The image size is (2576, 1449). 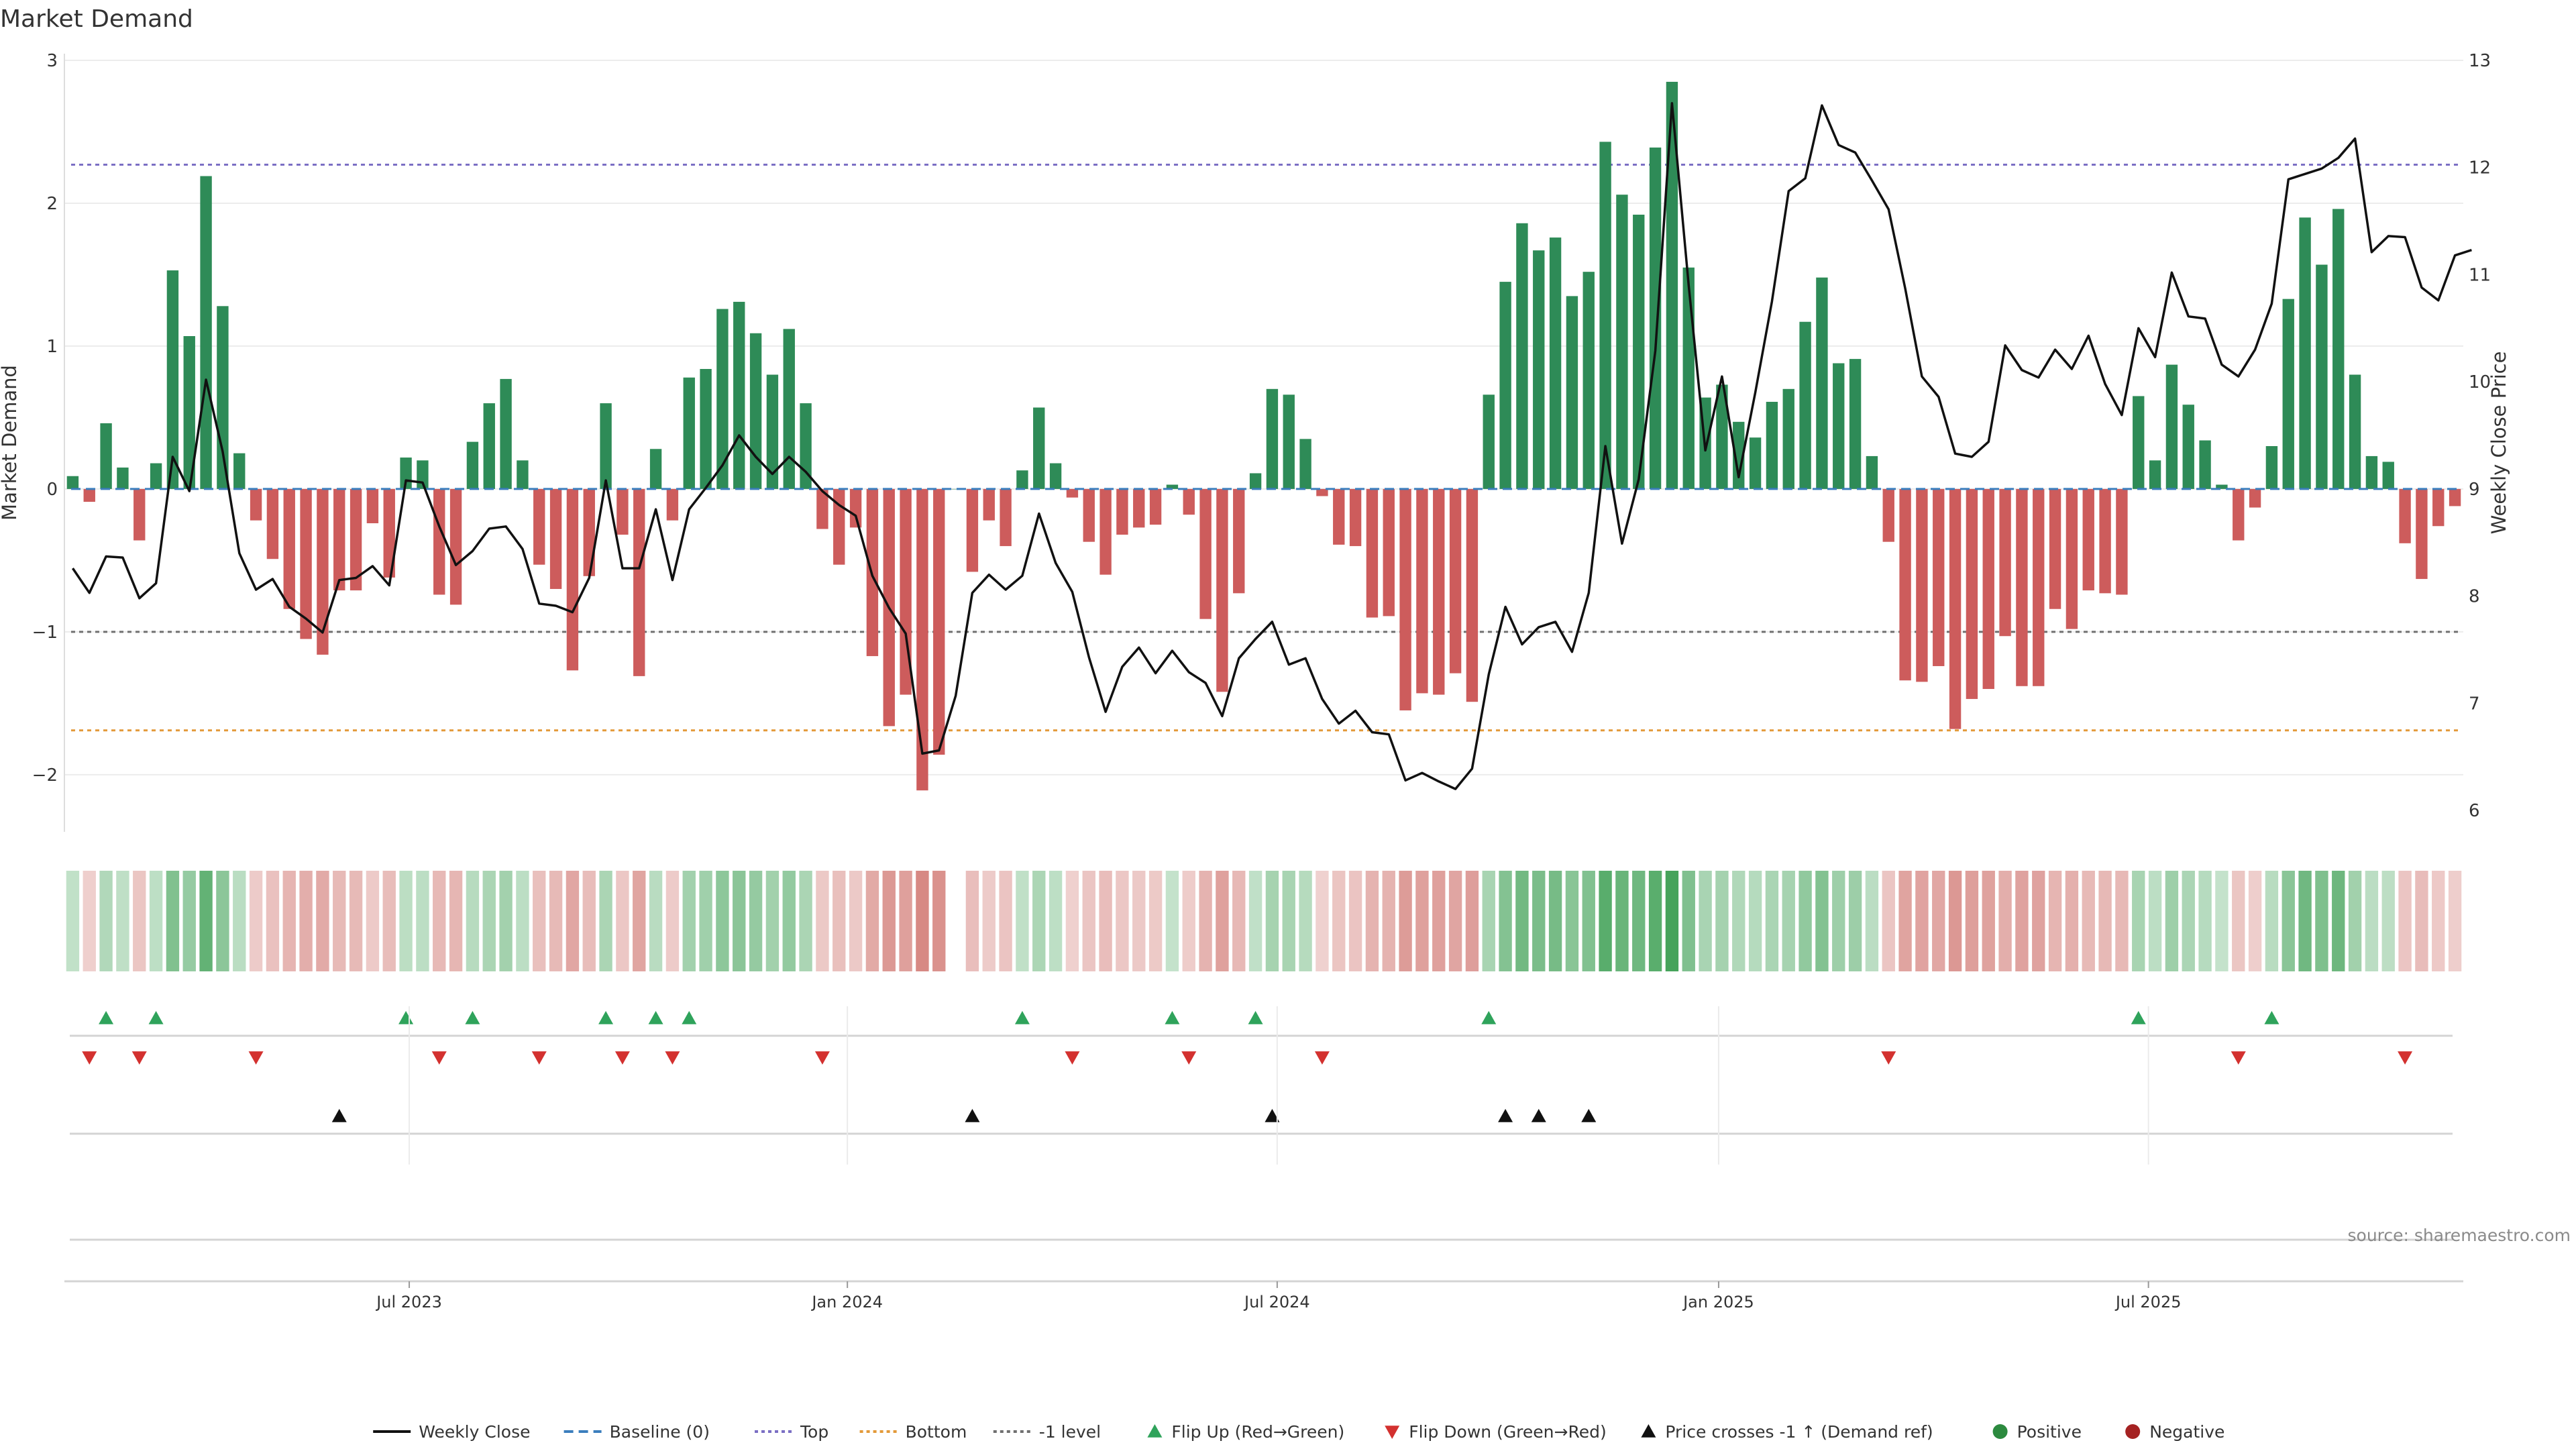 I want to click on legend-label: Bottom, so click(x=936, y=1432).